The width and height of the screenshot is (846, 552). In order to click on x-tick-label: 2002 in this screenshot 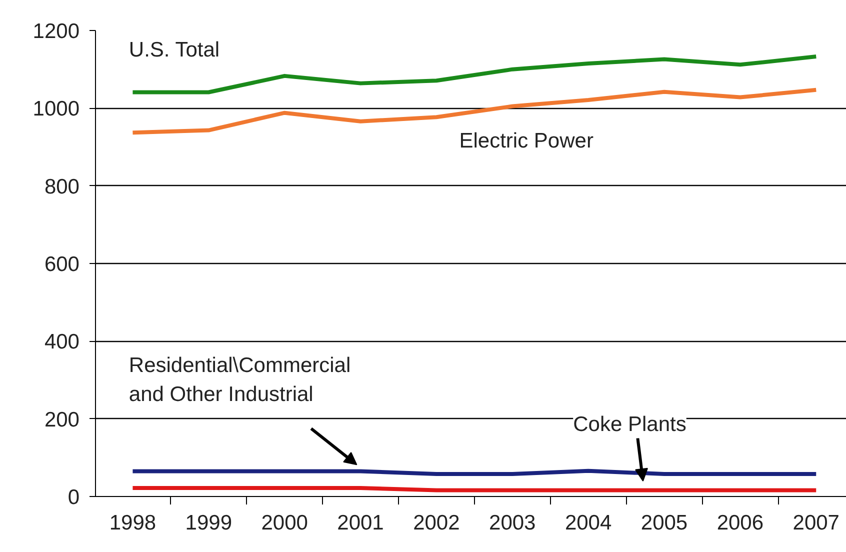, I will do `click(436, 523)`.